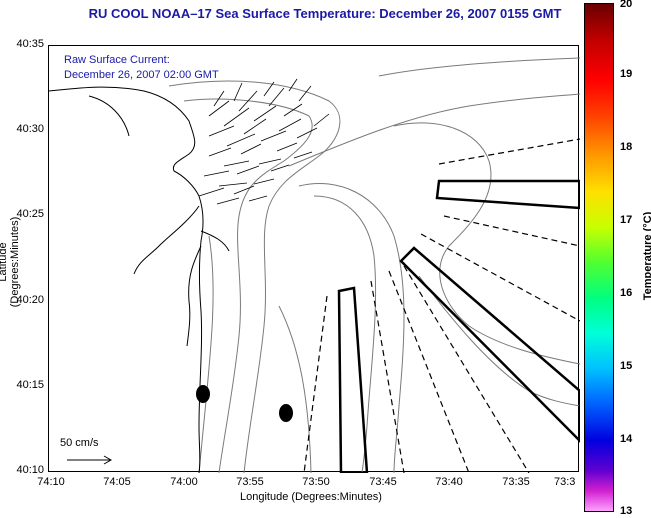  I want to click on y-tick-label: 40:20, so click(30, 300).